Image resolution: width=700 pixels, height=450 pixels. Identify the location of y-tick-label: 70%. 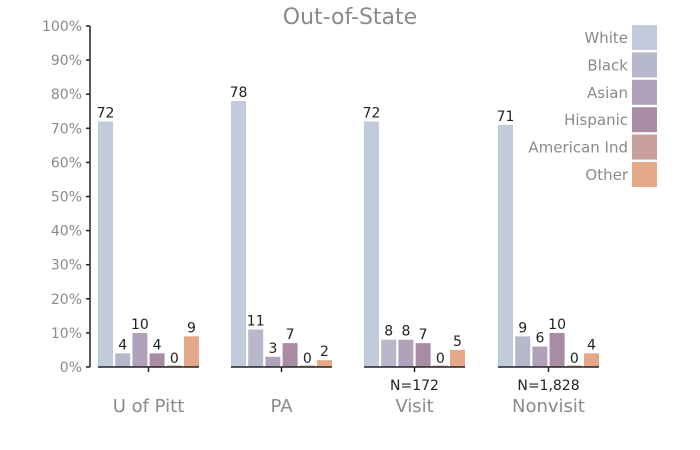
(66, 129).